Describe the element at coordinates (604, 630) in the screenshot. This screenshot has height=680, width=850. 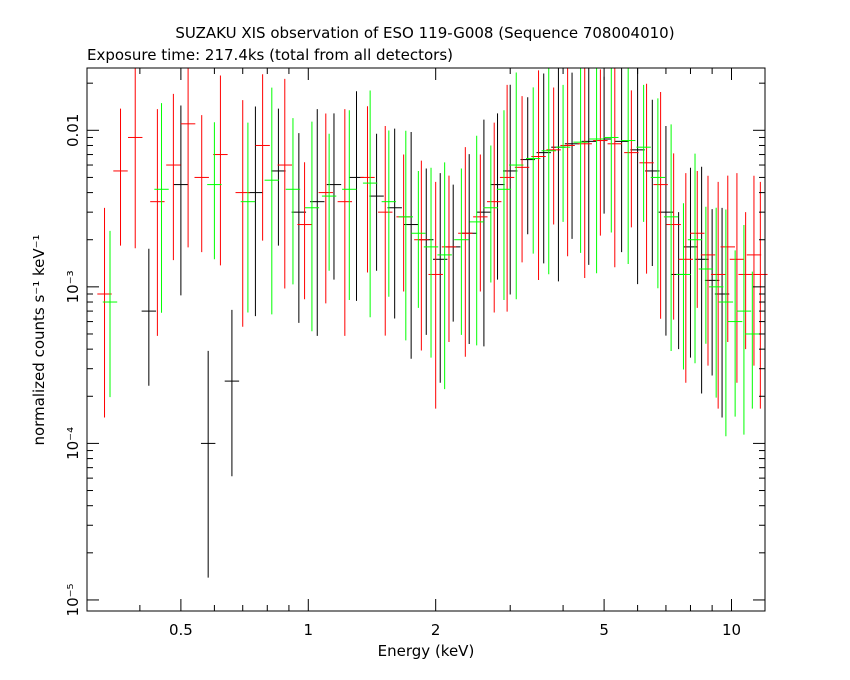
I see `x-tick-label: 5` at that location.